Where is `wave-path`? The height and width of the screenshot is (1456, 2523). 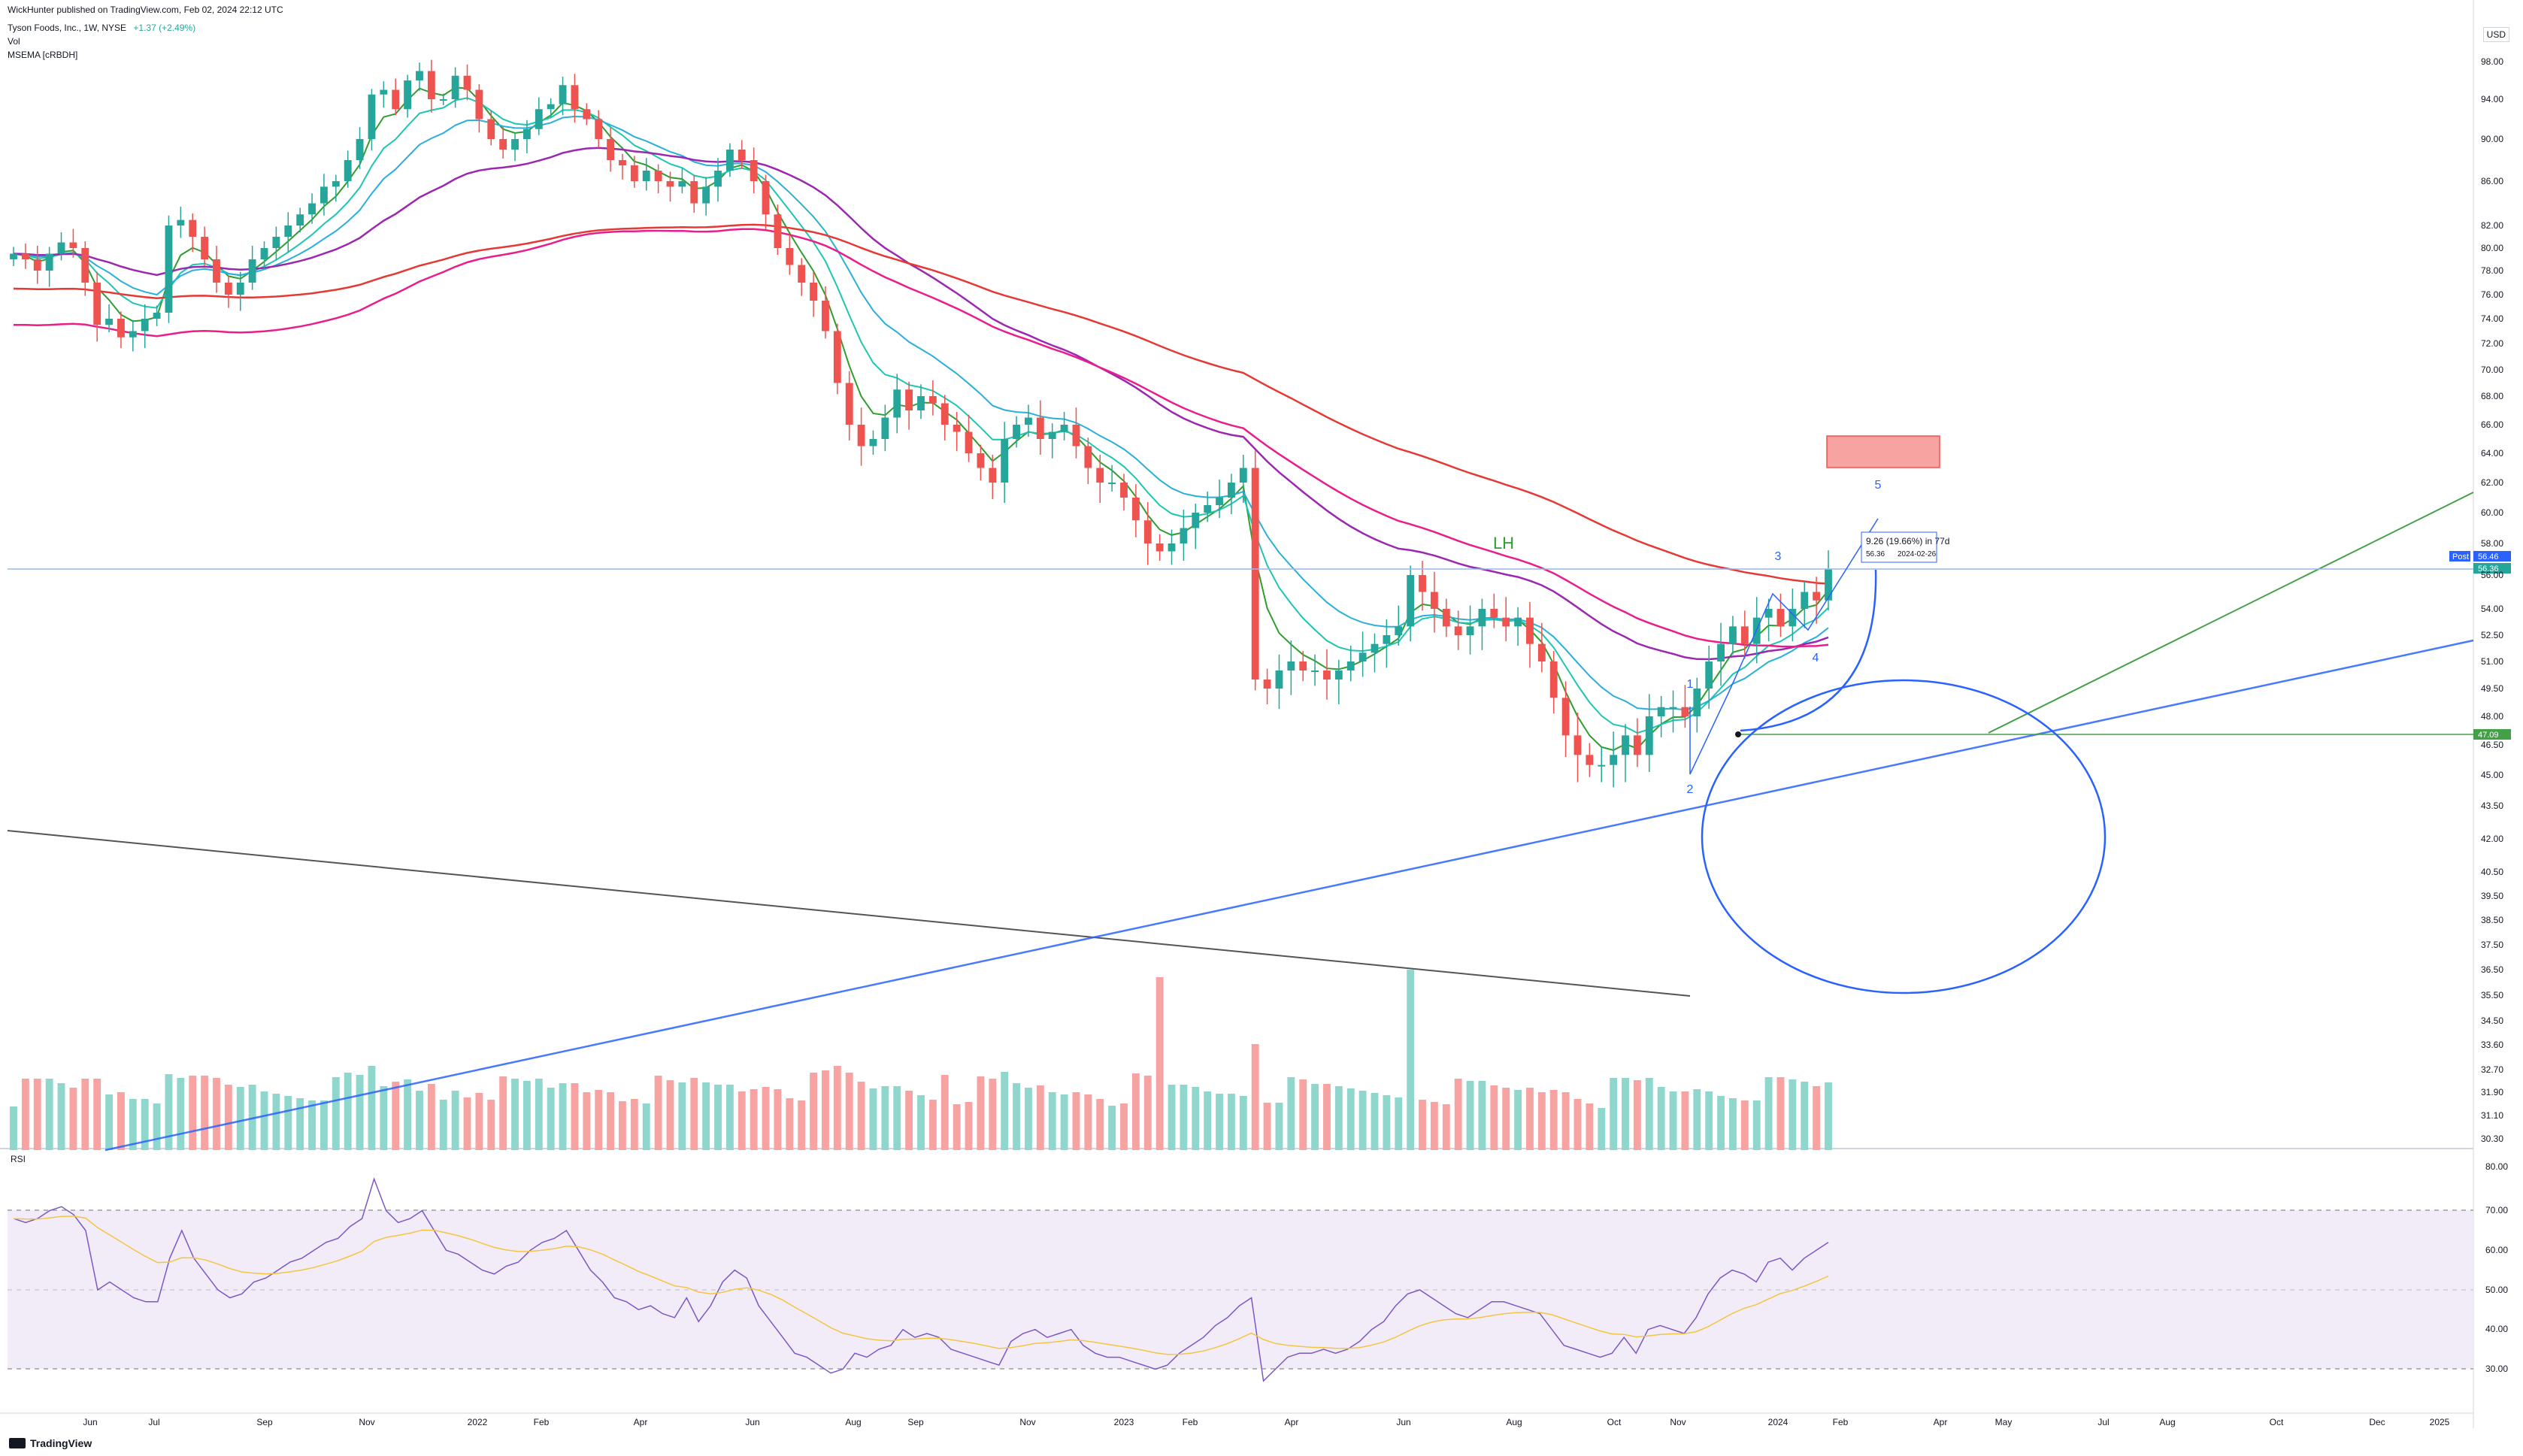 wave-path is located at coordinates (1784, 646).